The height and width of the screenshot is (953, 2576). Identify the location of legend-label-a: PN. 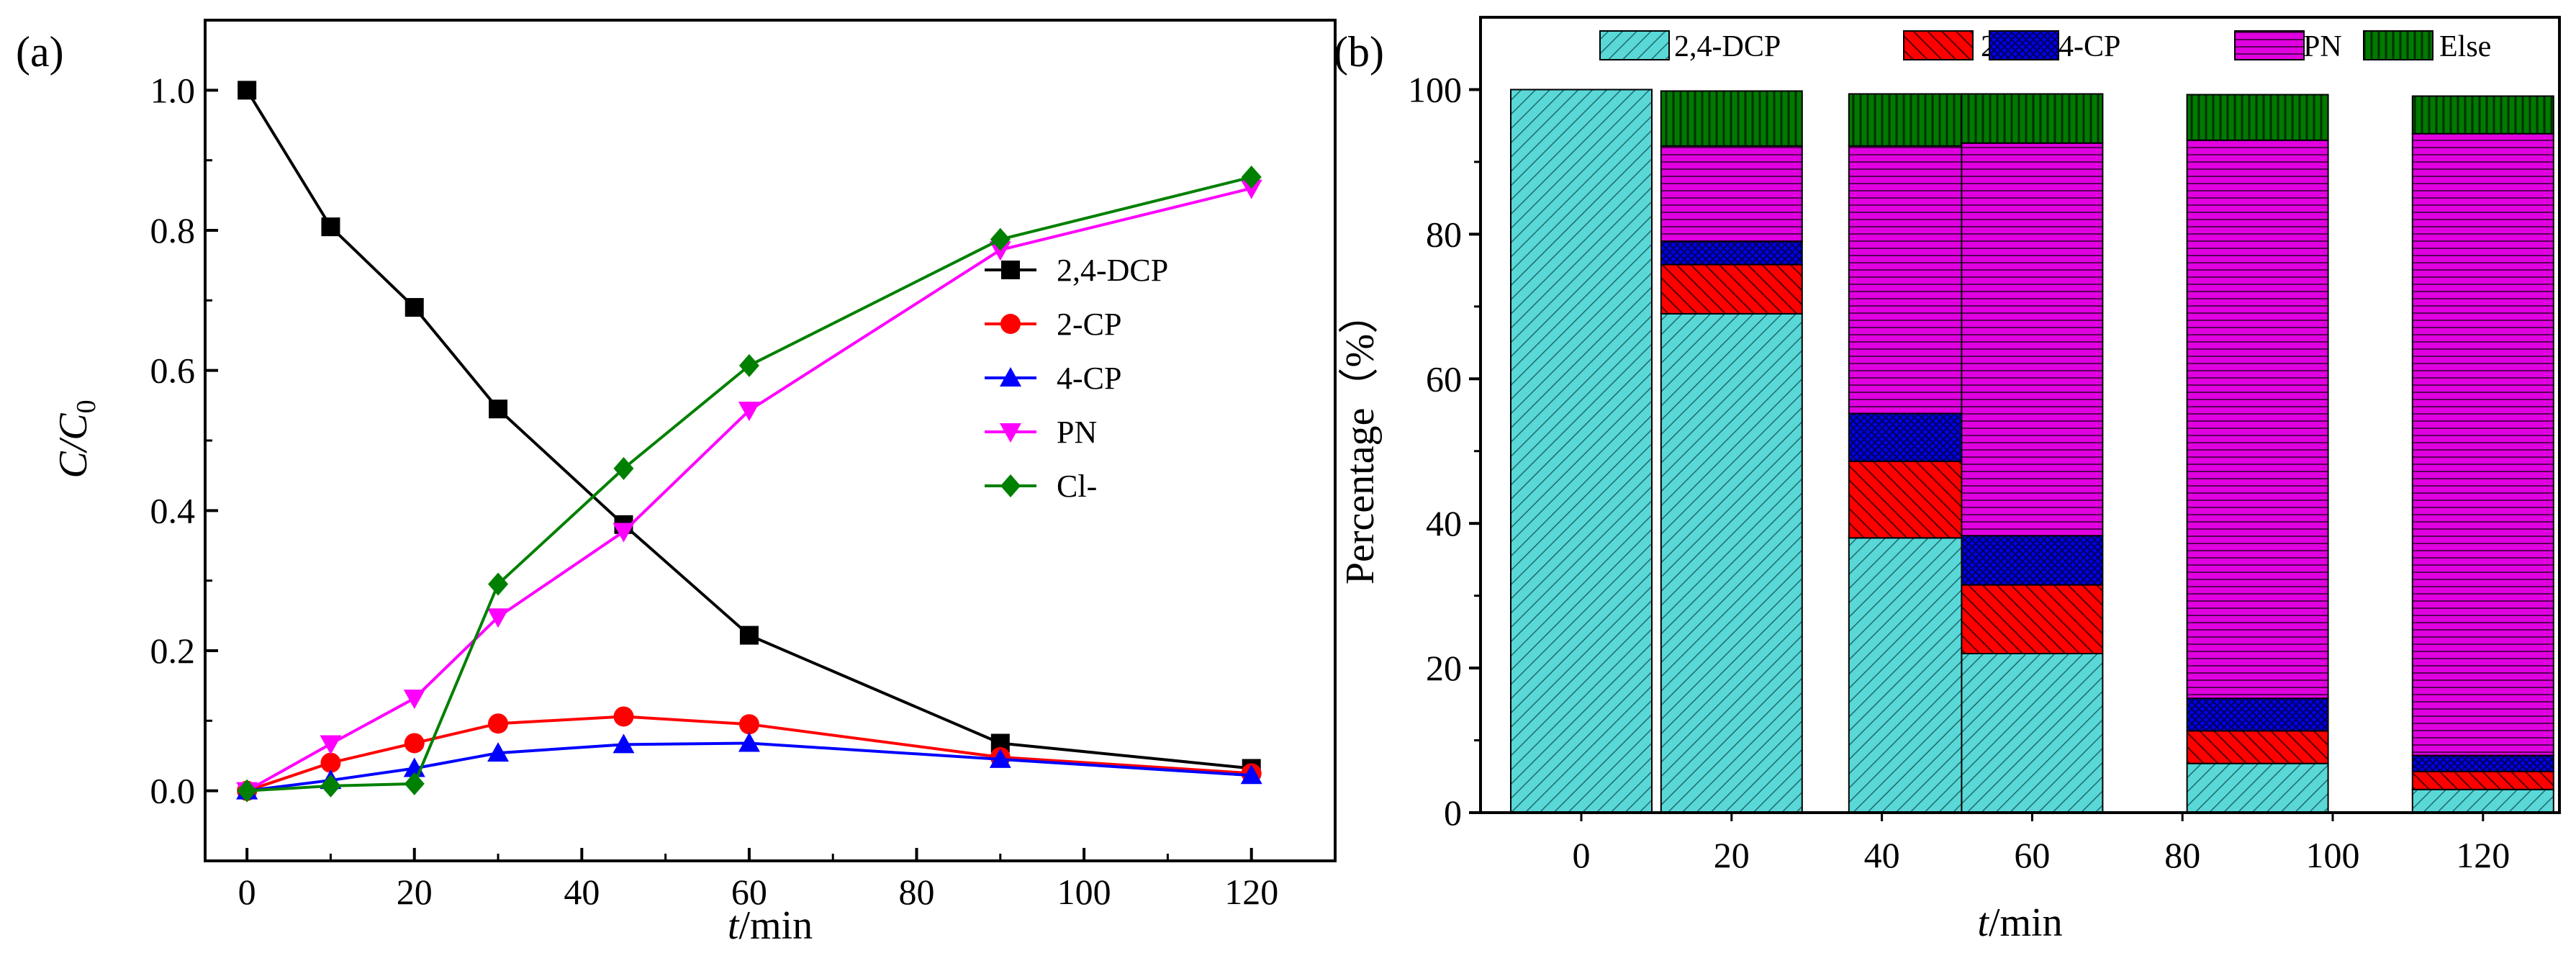
(1077, 432).